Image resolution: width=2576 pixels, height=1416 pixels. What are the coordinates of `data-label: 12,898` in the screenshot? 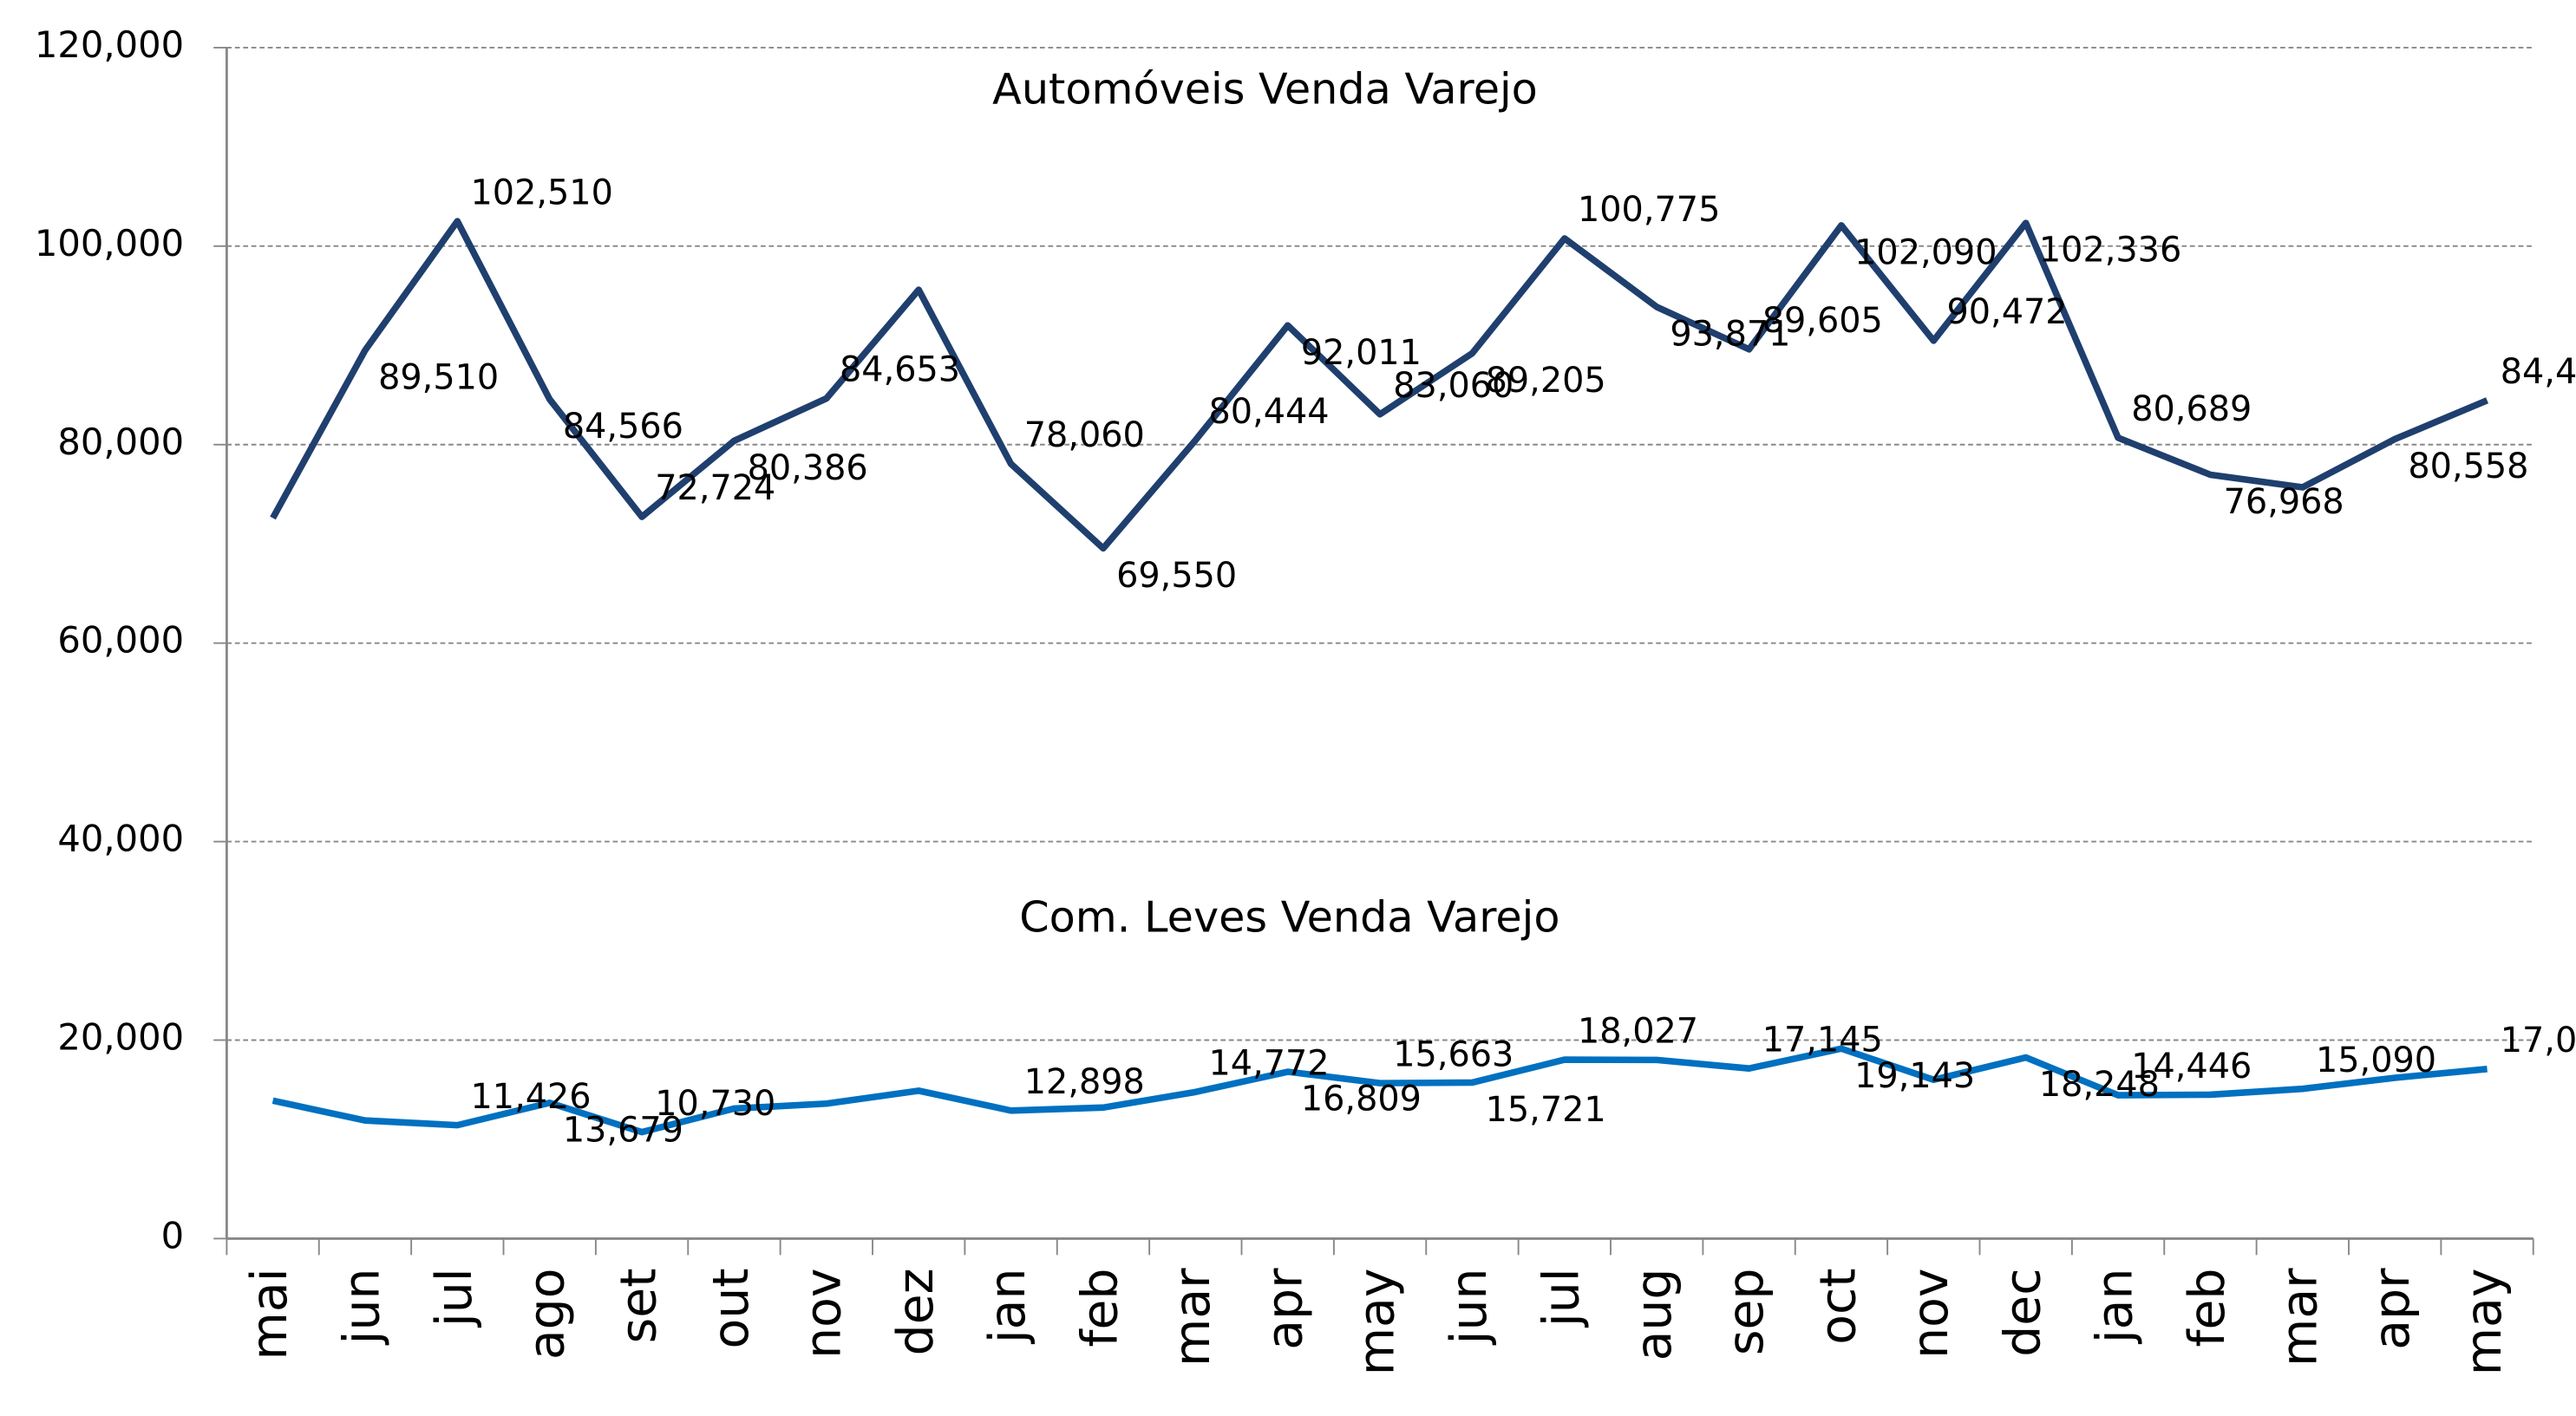 It's located at (1084, 1082).